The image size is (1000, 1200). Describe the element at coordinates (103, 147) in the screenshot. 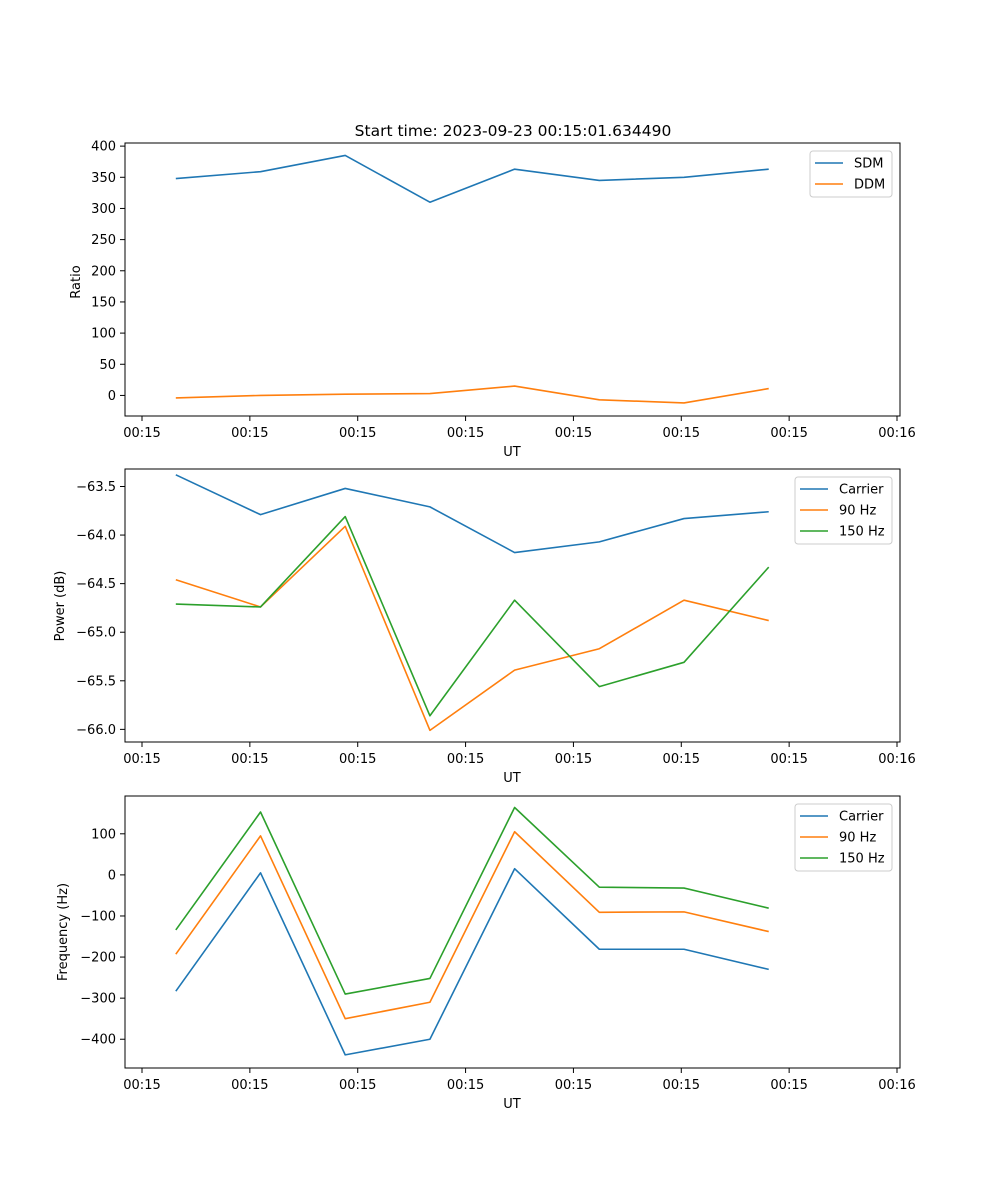

I see `y-tick-label: 400` at that location.